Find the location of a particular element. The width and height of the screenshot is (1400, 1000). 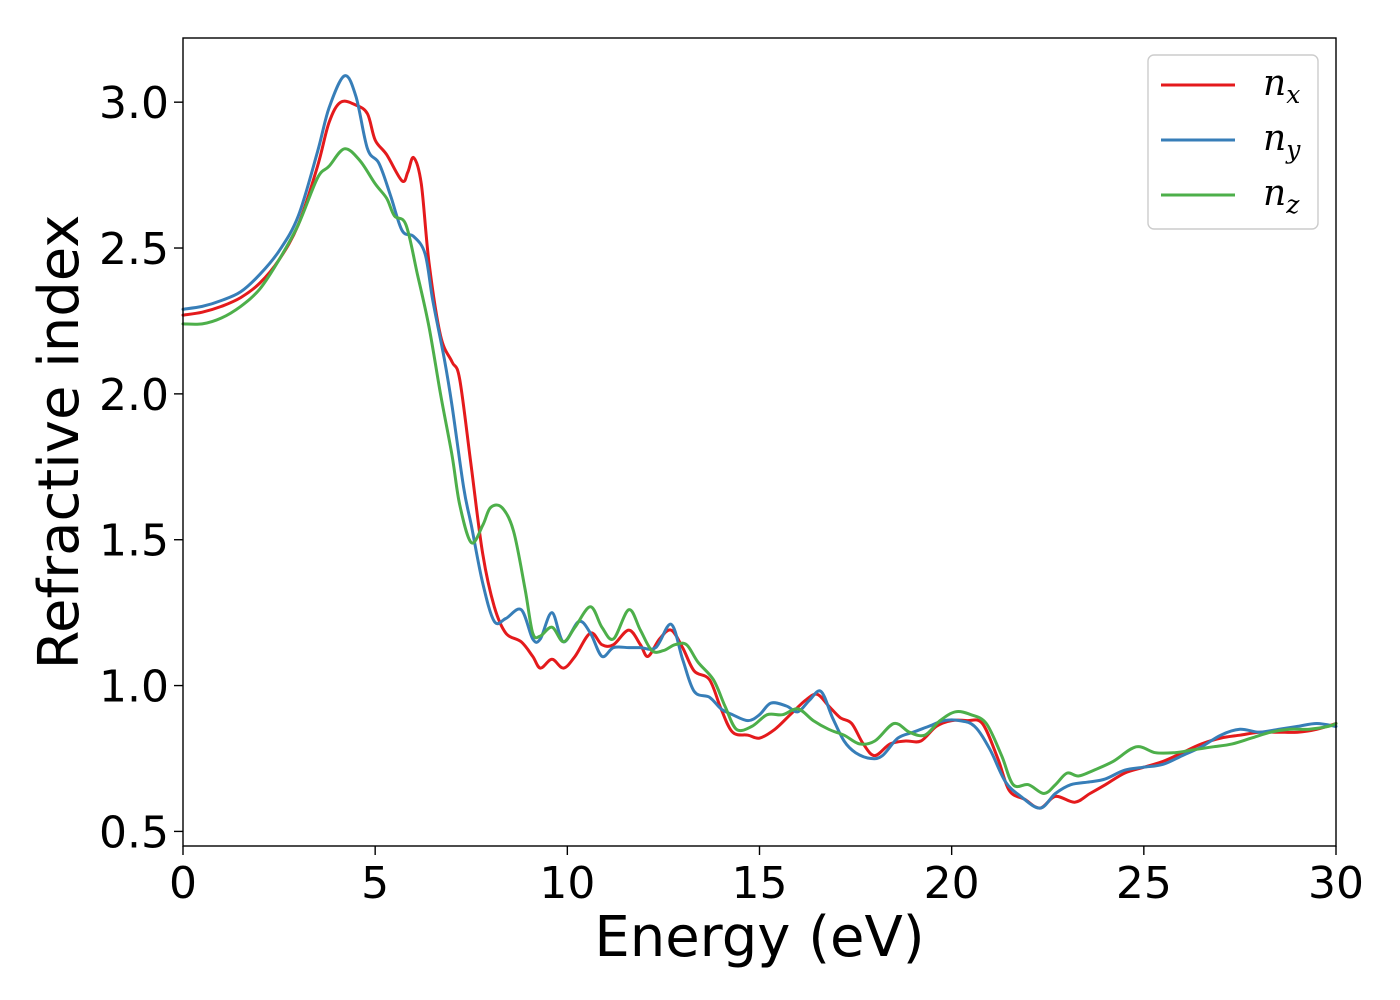

legend: nx ny nz is located at coordinates (1233, 142).